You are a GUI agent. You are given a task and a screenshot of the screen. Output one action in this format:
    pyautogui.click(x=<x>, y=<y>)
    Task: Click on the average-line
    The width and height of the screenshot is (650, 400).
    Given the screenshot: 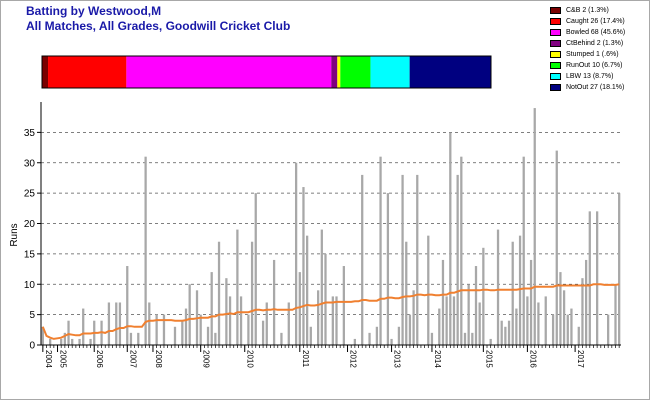 What is the action you would take?
    pyautogui.click(x=330, y=311)
    